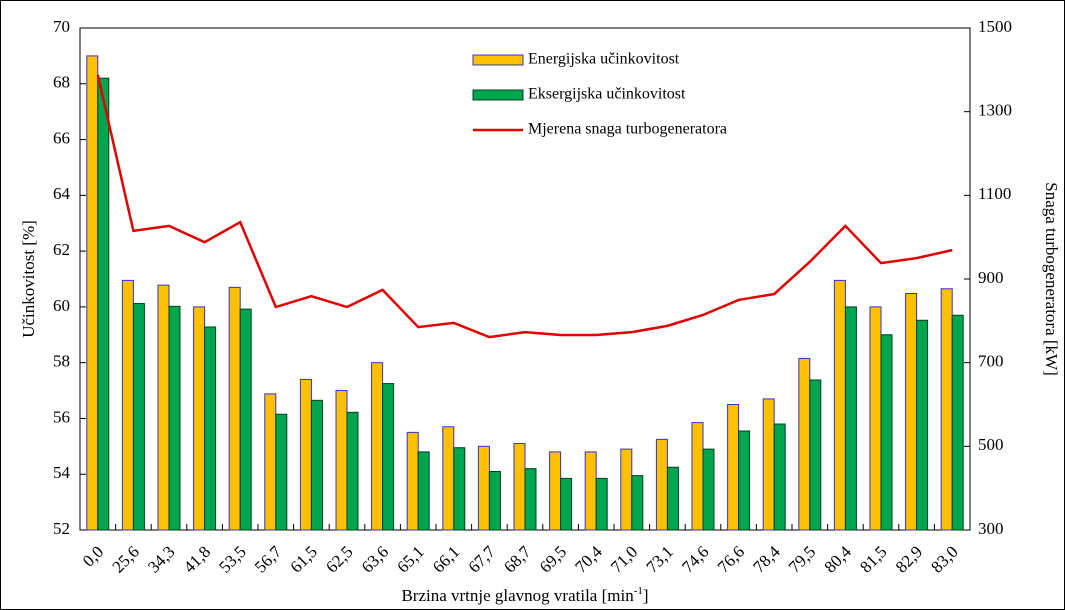  Describe the element at coordinates (197, 559) in the screenshot. I see `x-tick-label: 41,8` at that location.